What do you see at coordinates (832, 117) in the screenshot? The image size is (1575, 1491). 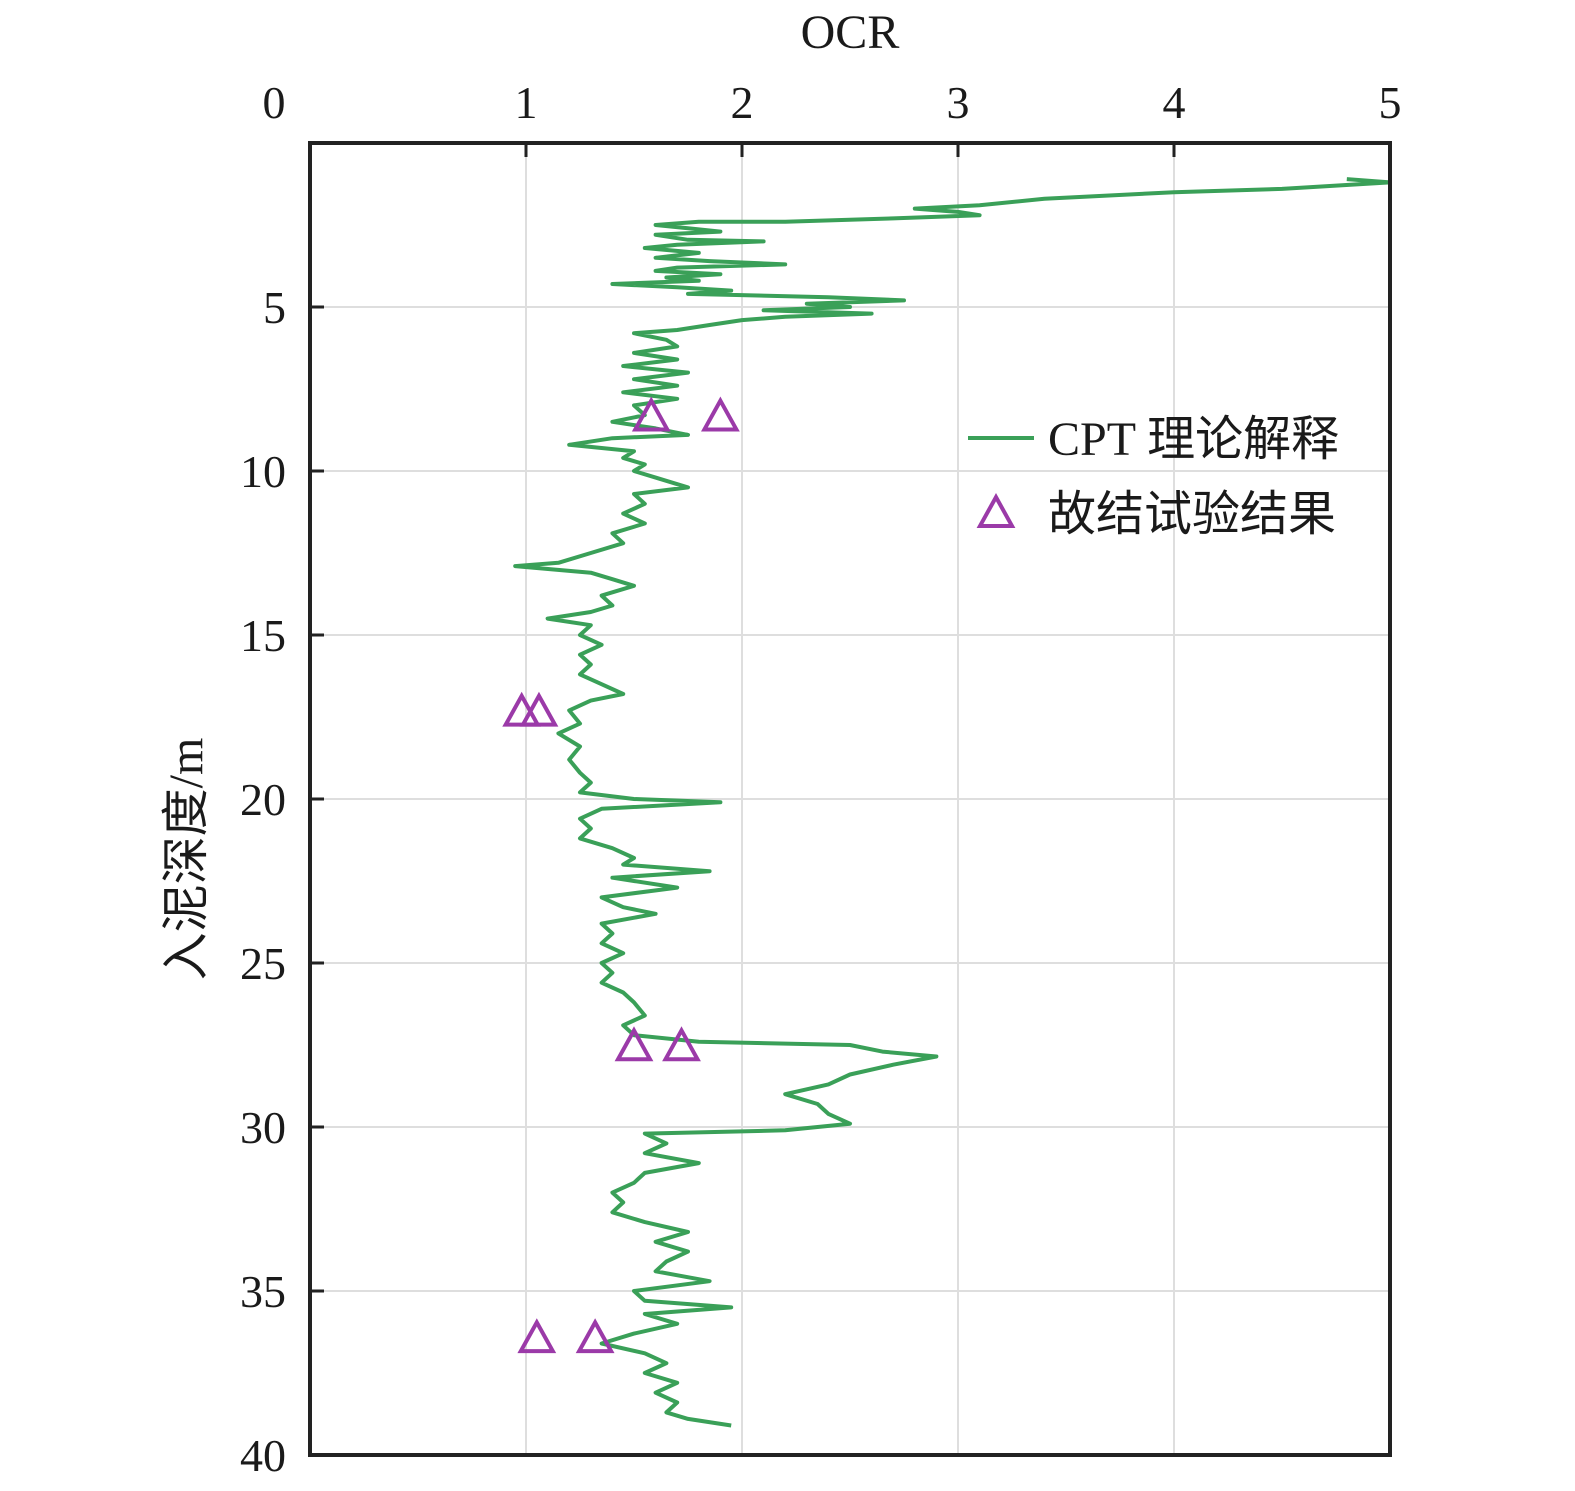 I see `x-axis-ticks: 0 1 2 3 4 5` at bounding box center [832, 117].